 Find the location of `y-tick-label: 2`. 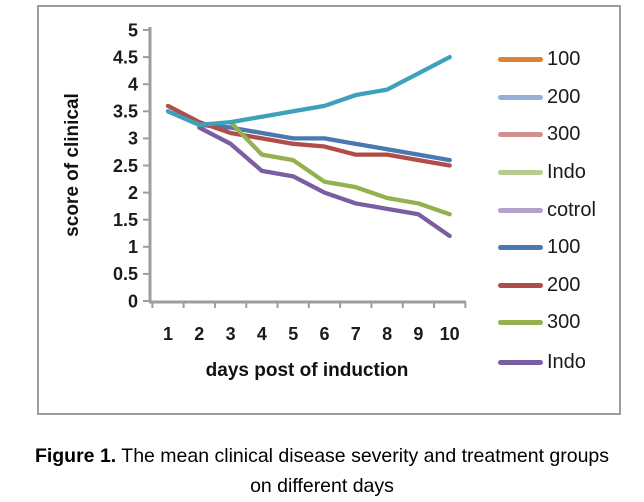

y-tick-label: 2 is located at coordinates (133, 193).